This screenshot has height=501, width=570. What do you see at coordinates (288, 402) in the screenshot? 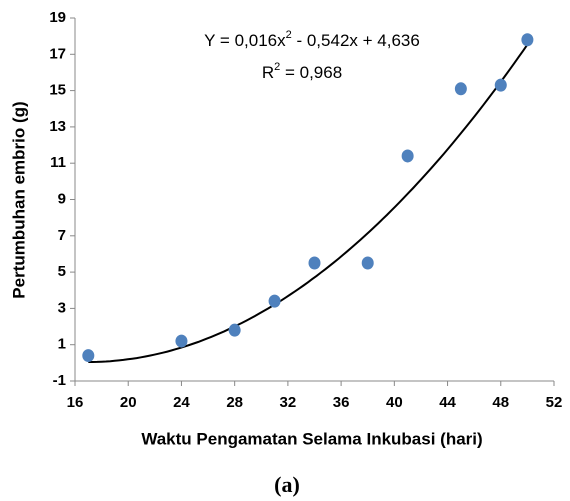
I see `x-tick-label: 32` at bounding box center [288, 402].